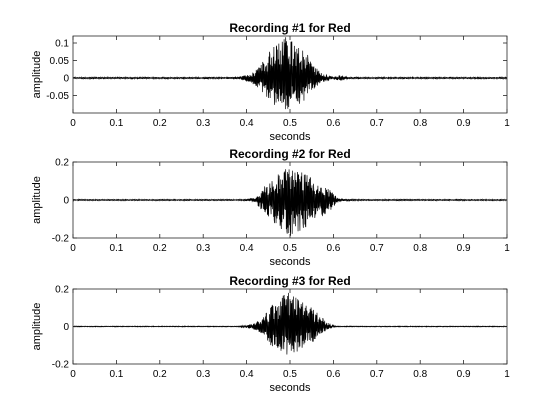 This screenshot has width=560, height=420. What do you see at coordinates (62, 44) in the screenshot?
I see `y-tick-label: 0.1` at bounding box center [62, 44].